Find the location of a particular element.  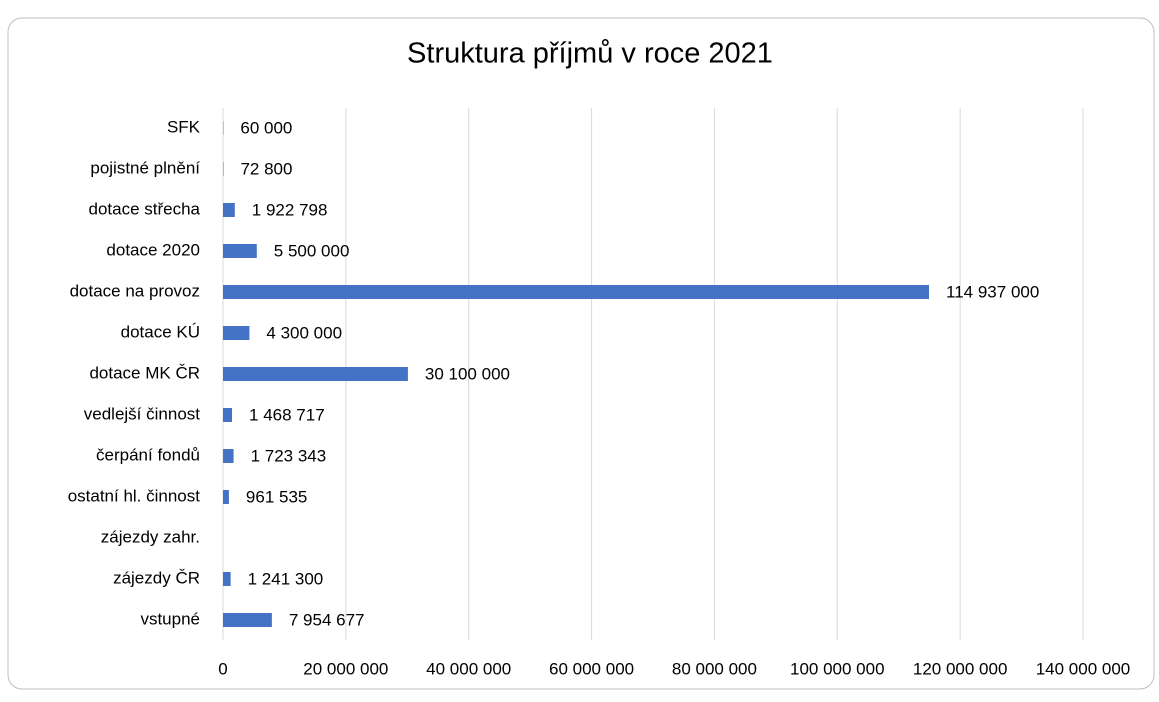

x-tick-label: 0 is located at coordinates (222, 668).